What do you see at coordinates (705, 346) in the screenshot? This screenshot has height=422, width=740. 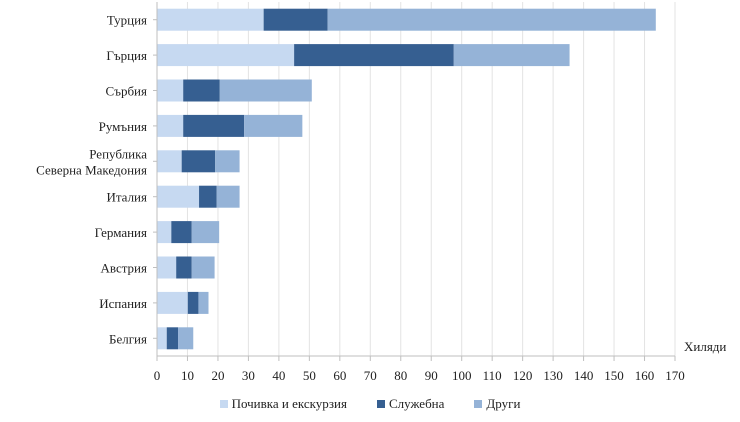 I see `x-axis-unit-label: Хиляди` at bounding box center [705, 346].